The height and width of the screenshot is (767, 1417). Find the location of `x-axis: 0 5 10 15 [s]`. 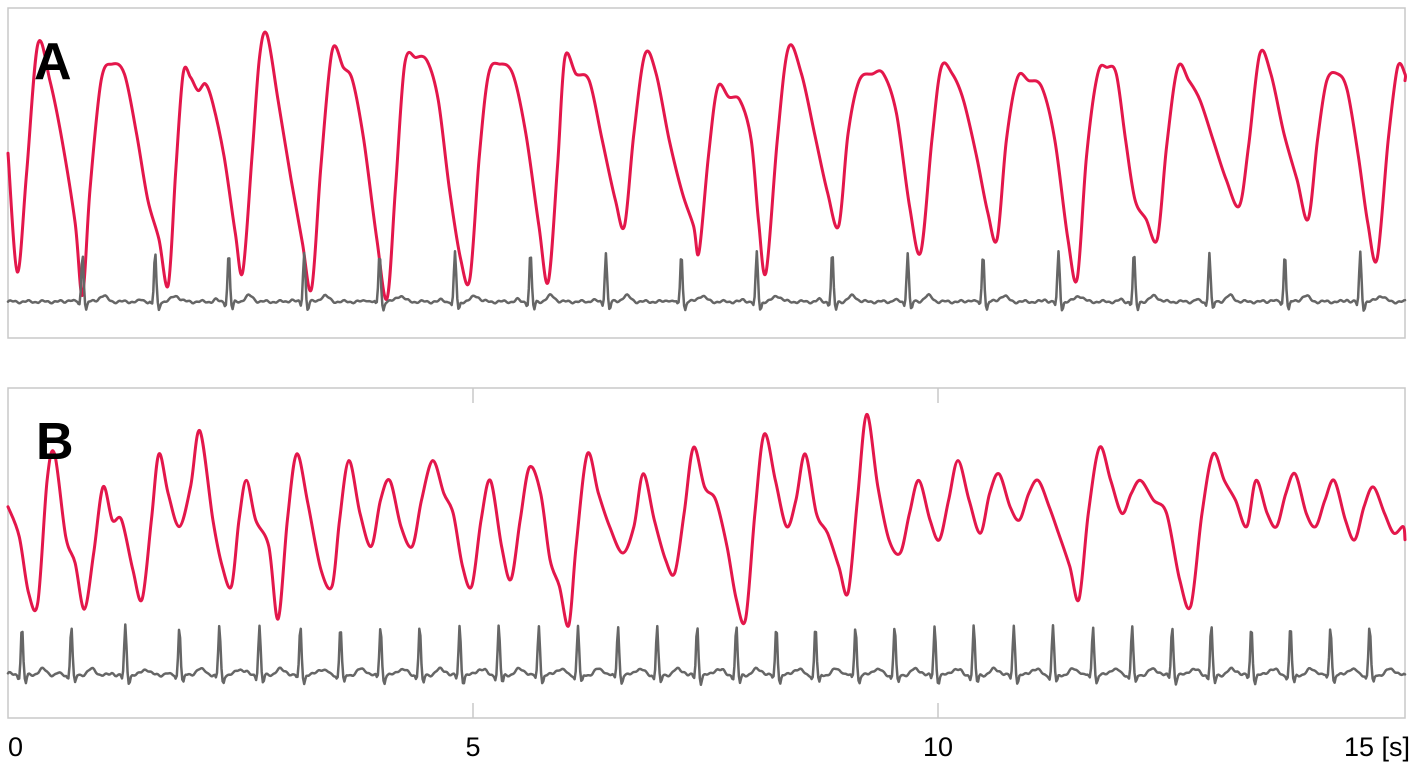

x-axis: 0 5 10 15 [s] is located at coordinates (709, 747).